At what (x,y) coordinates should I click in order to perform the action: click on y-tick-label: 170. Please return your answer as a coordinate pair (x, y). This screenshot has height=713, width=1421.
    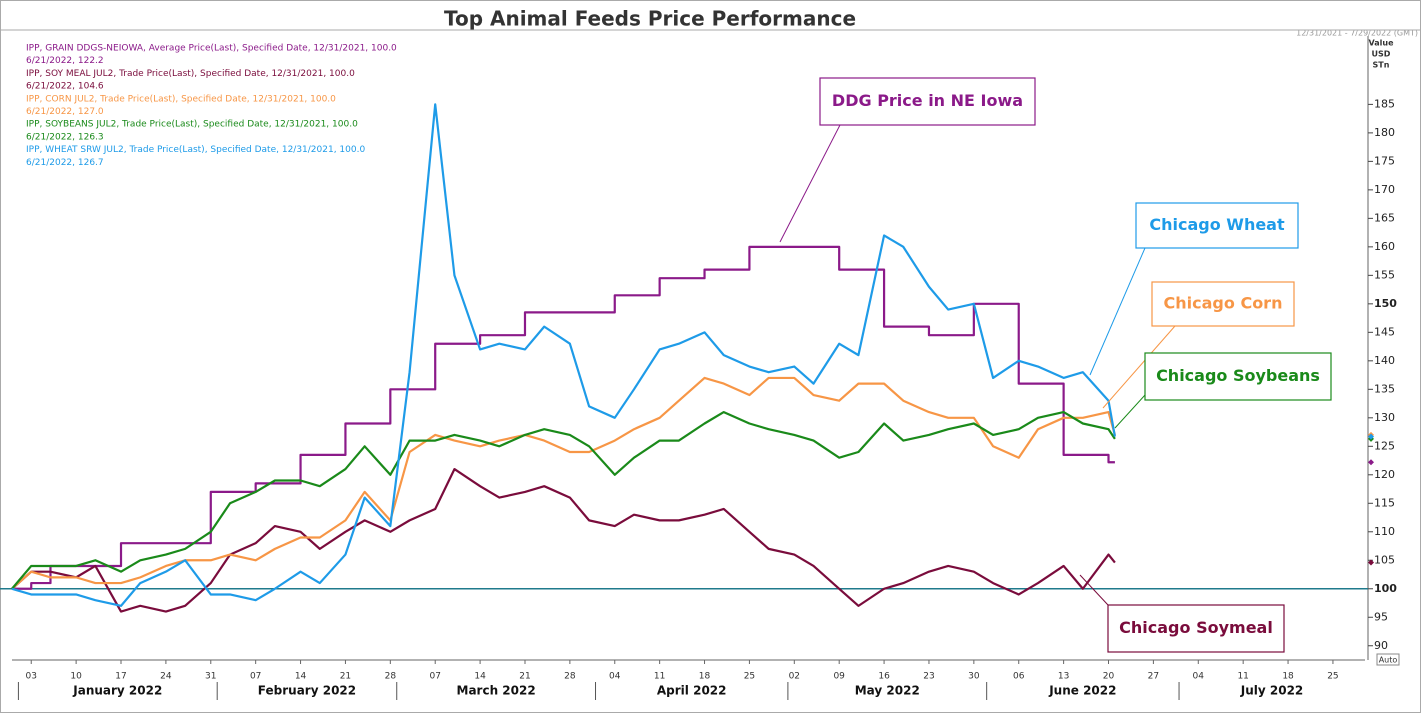
    Looking at the image, I should click on (1384, 189).